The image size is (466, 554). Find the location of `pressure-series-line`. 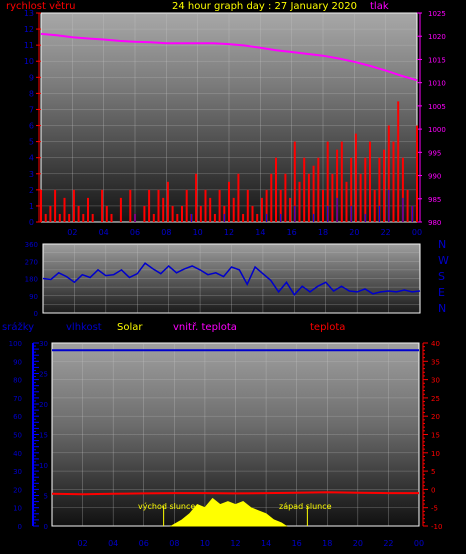

pressure-series-line is located at coordinates (229, 57).